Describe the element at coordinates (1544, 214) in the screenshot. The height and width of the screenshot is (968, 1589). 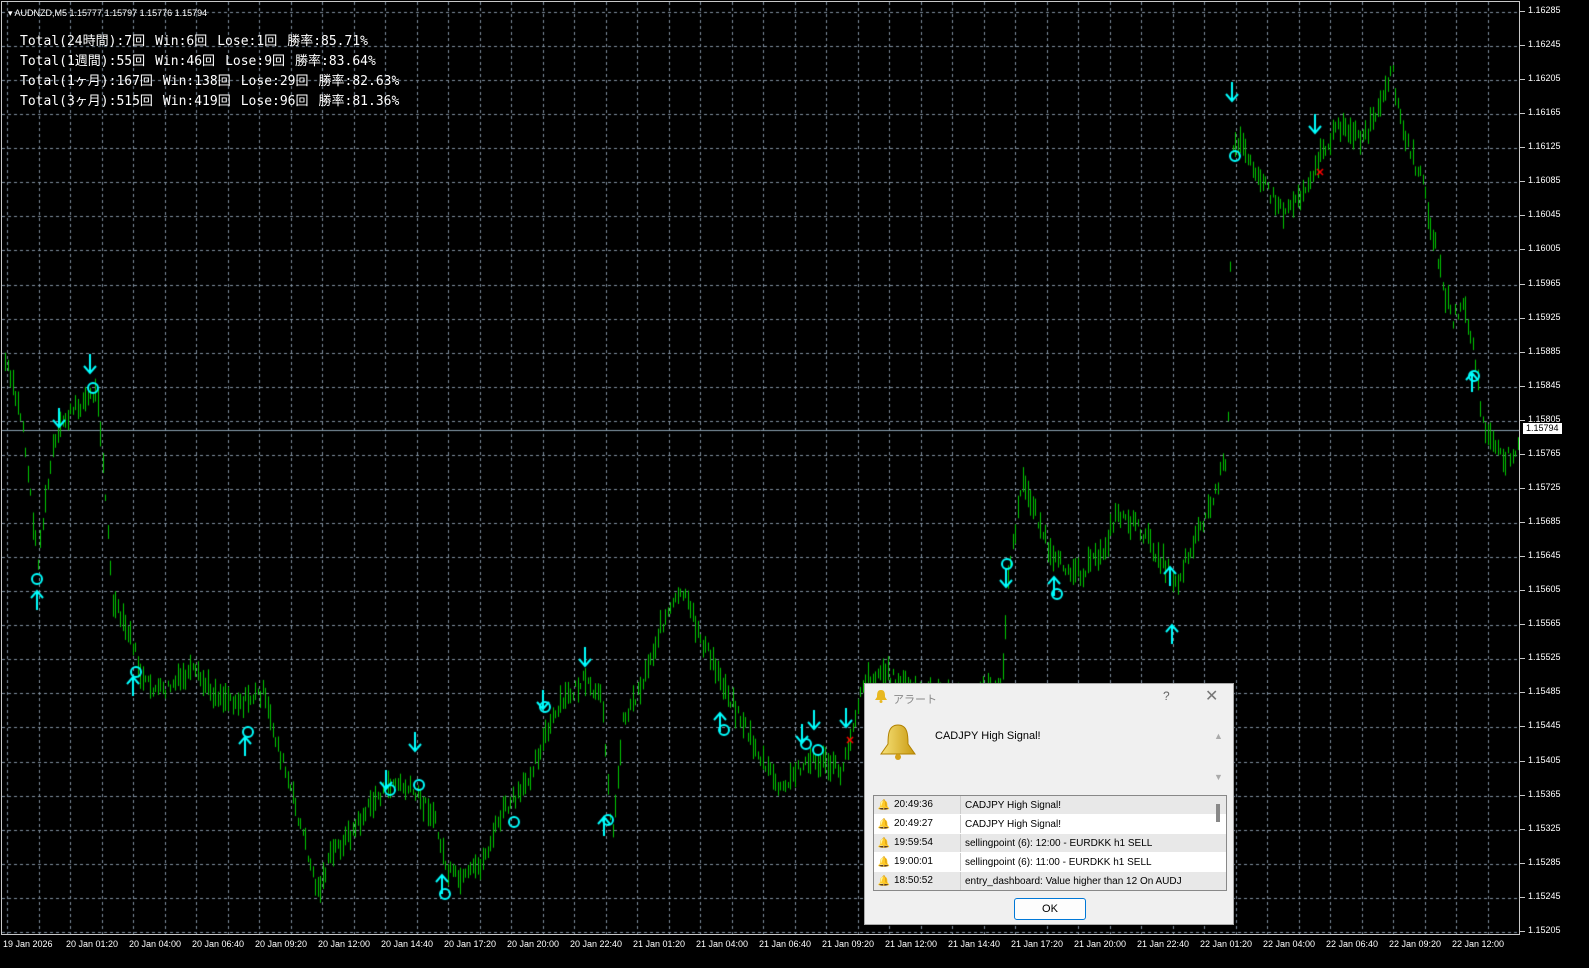
I see `price-label: 1.16045` at that location.